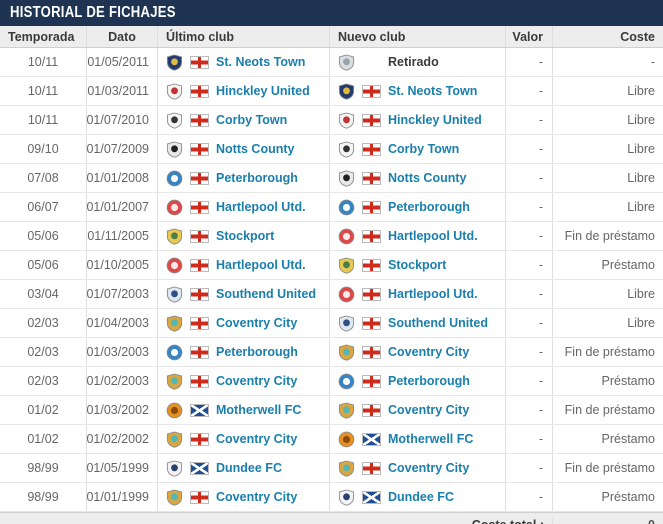 This screenshot has height=524, width=663. What do you see at coordinates (266, 294) in the screenshot?
I see `last-club-link: Southend United` at bounding box center [266, 294].